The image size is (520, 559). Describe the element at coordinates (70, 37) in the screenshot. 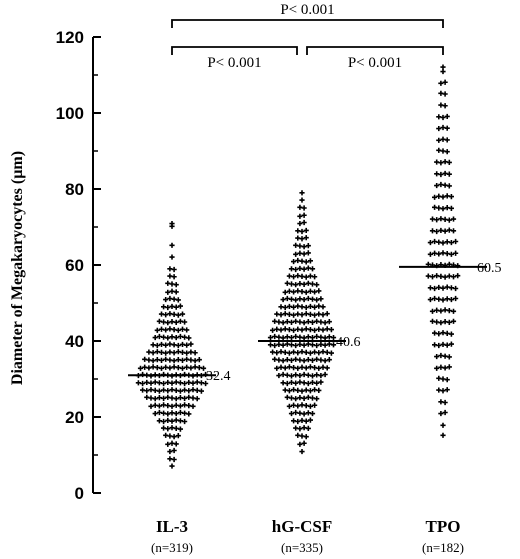

I see `y-tick-label: 120` at that location.